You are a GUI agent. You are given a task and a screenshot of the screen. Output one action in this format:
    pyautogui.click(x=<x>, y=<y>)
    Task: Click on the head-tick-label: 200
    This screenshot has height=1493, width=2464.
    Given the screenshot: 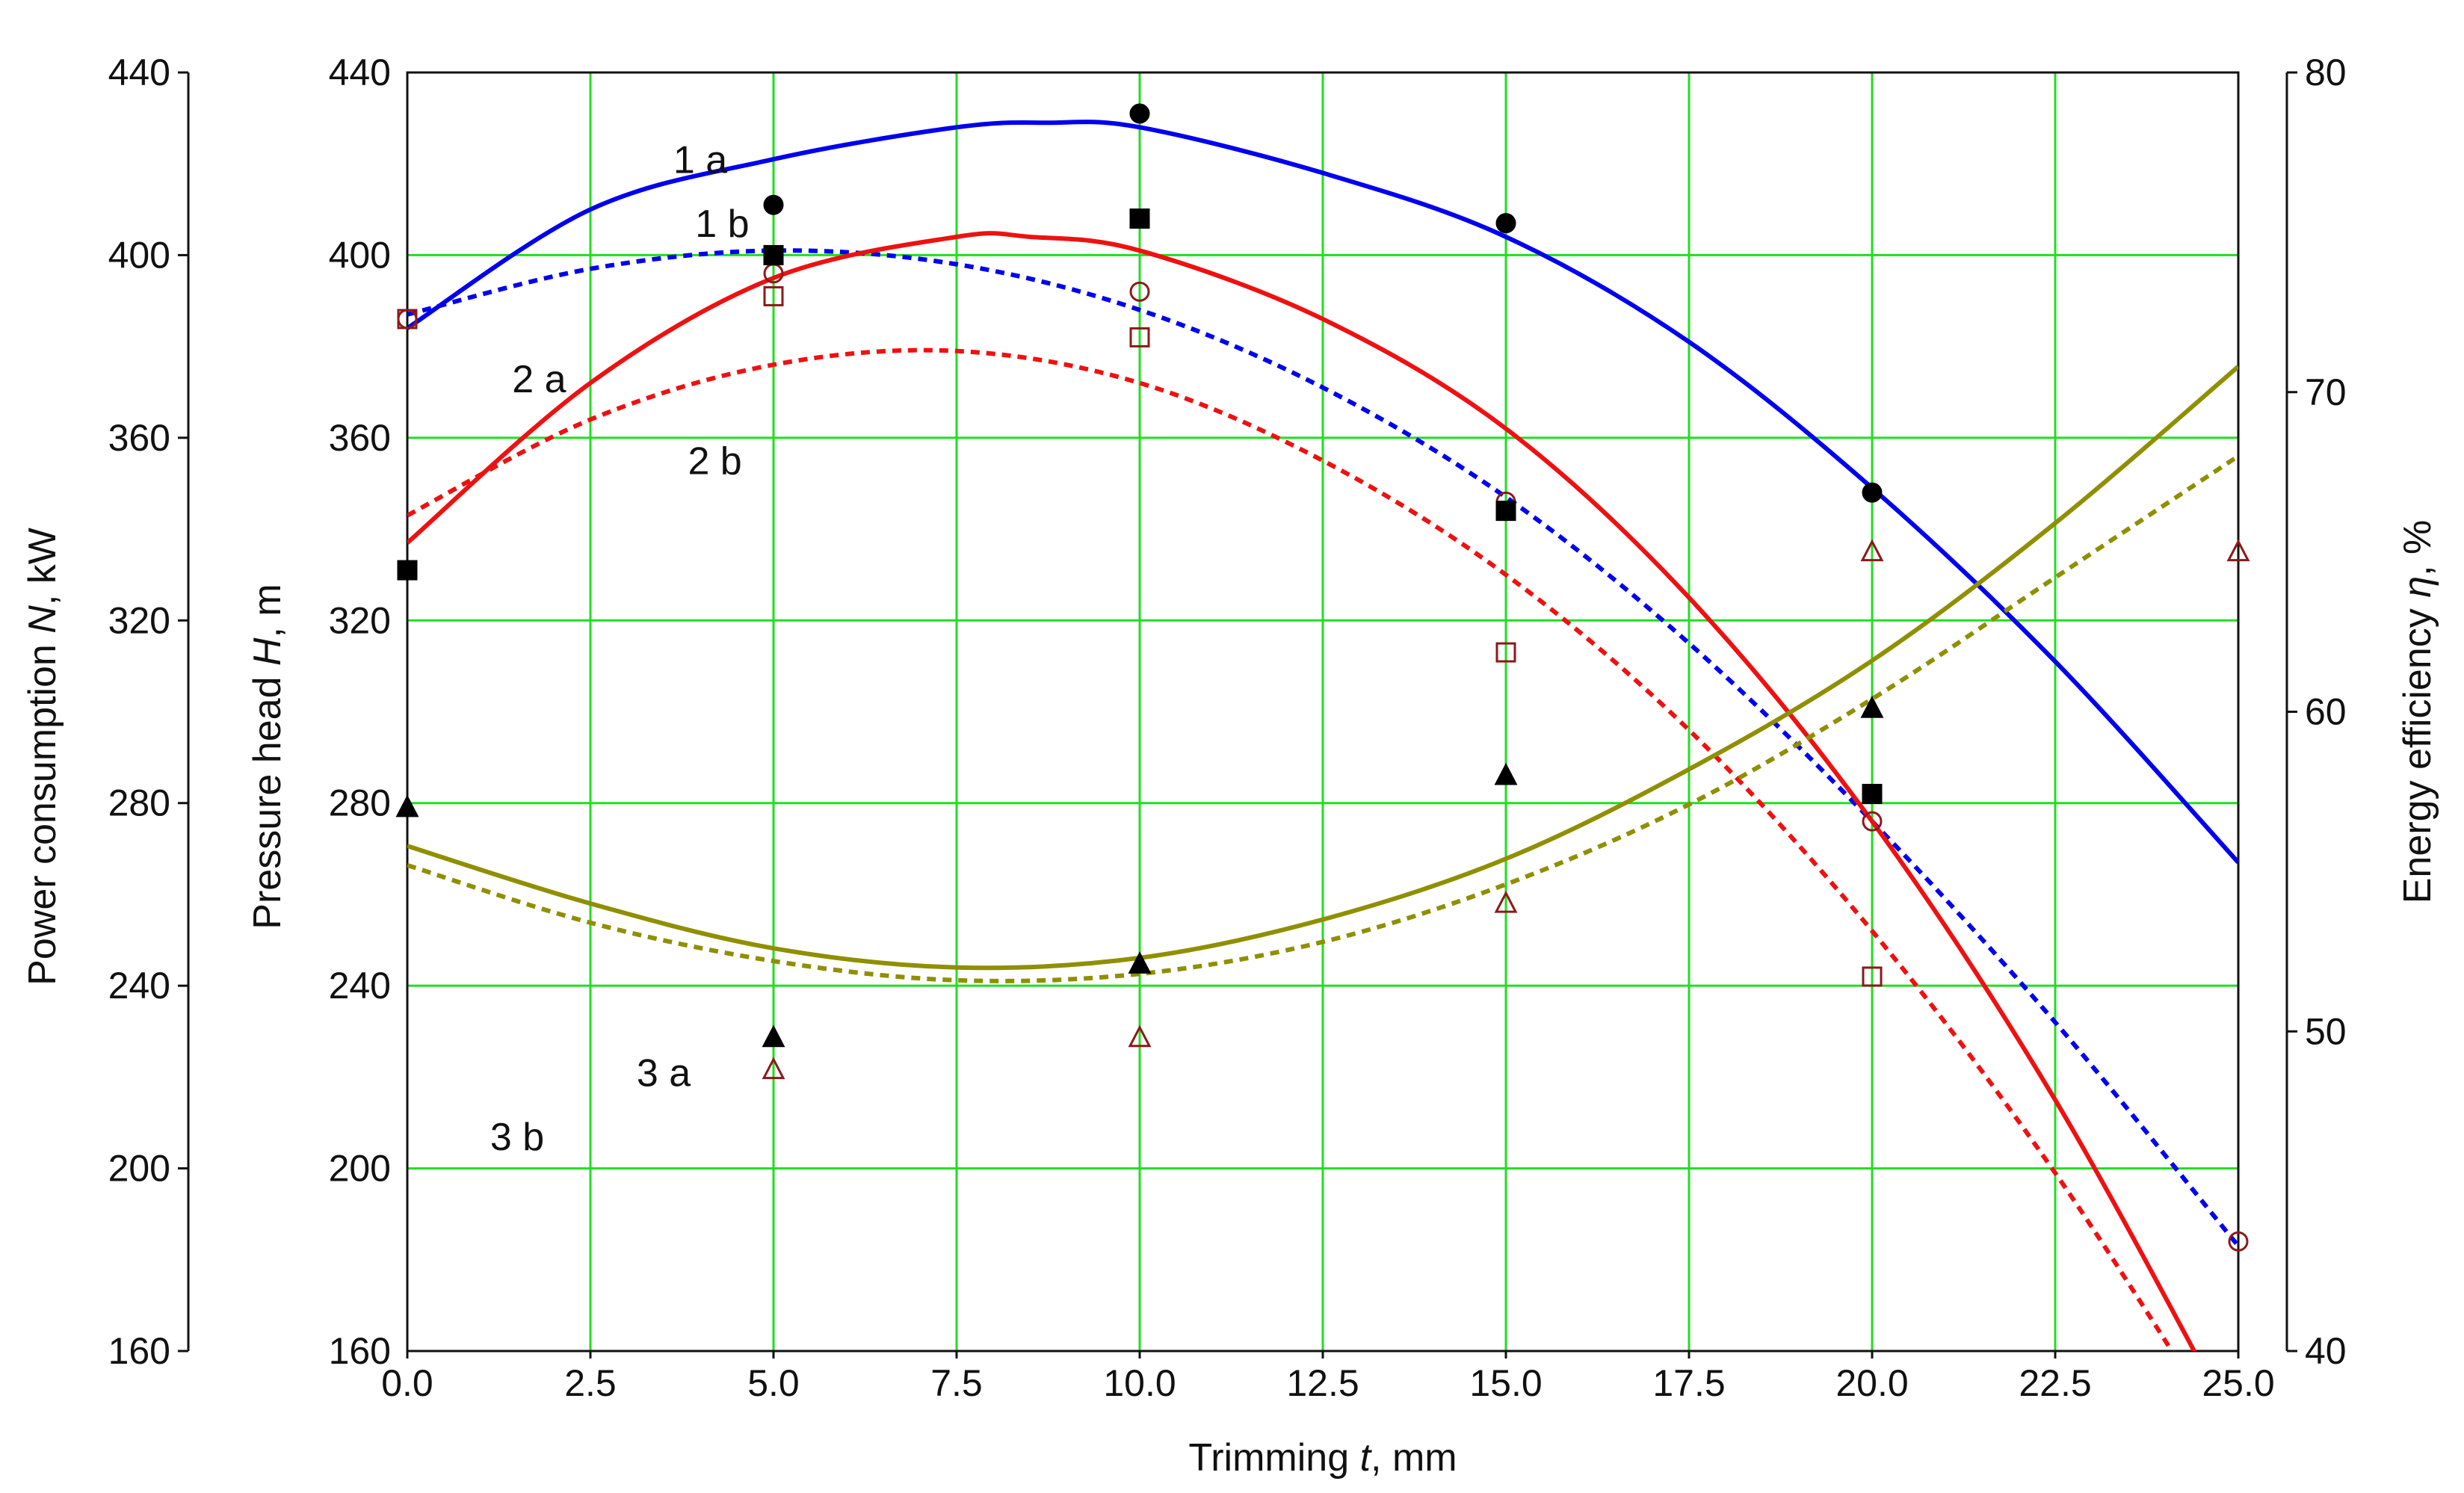 What is the action you would take?
    pyautogui.click(x=360, y=1169)
    